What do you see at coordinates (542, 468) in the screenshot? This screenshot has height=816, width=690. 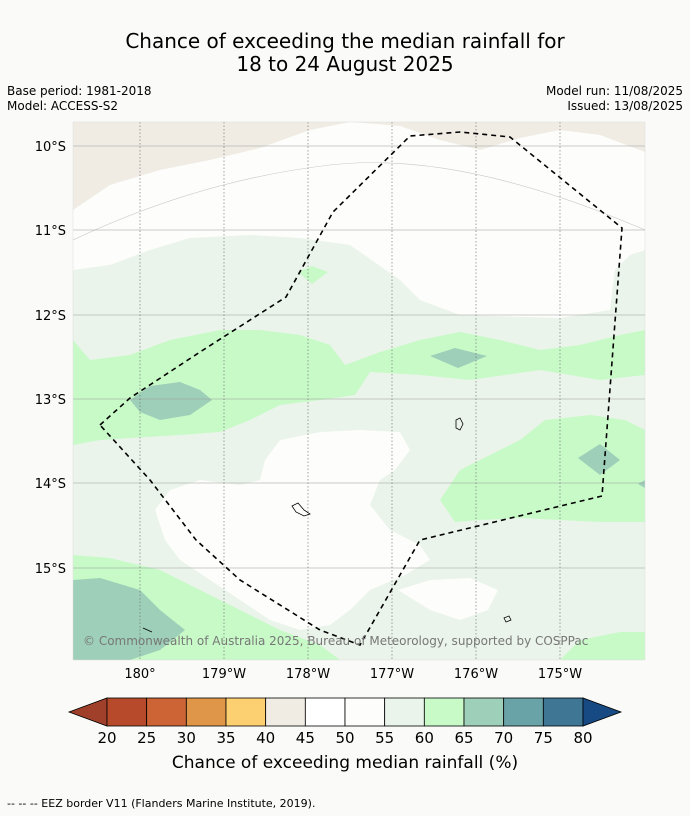 I see `zone-60-65-east` at bounding box center [542, 468].